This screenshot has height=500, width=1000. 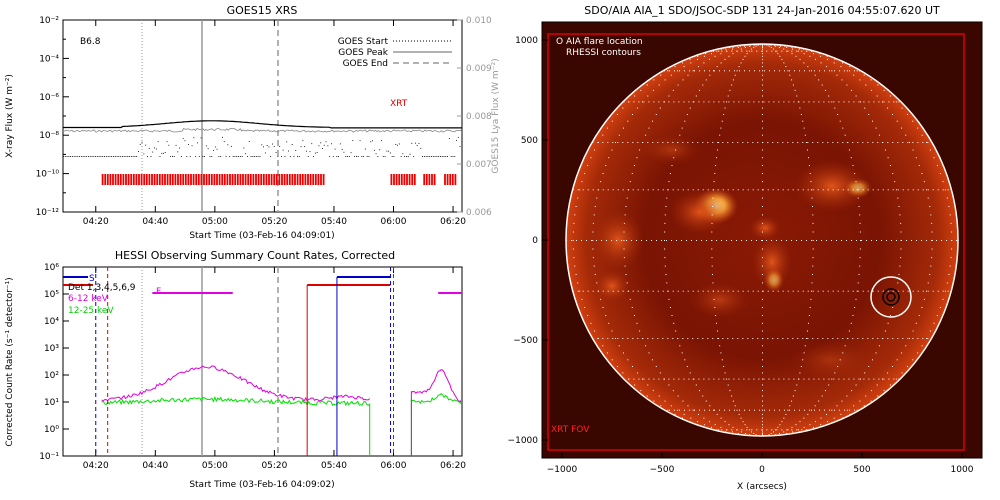 I want to click on goes-x-tick-label: 05:00, so click(x=215, y=222).